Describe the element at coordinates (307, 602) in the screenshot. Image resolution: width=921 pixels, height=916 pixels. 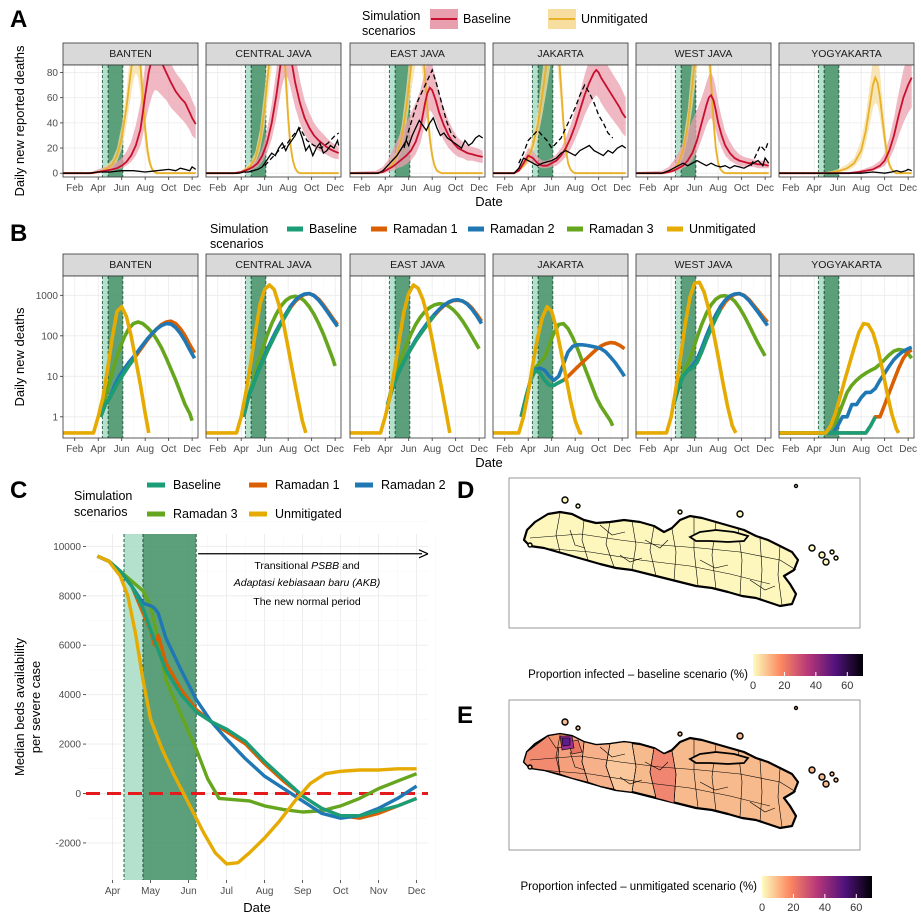
I see `annotation-line-3: The new normal period` at that location.